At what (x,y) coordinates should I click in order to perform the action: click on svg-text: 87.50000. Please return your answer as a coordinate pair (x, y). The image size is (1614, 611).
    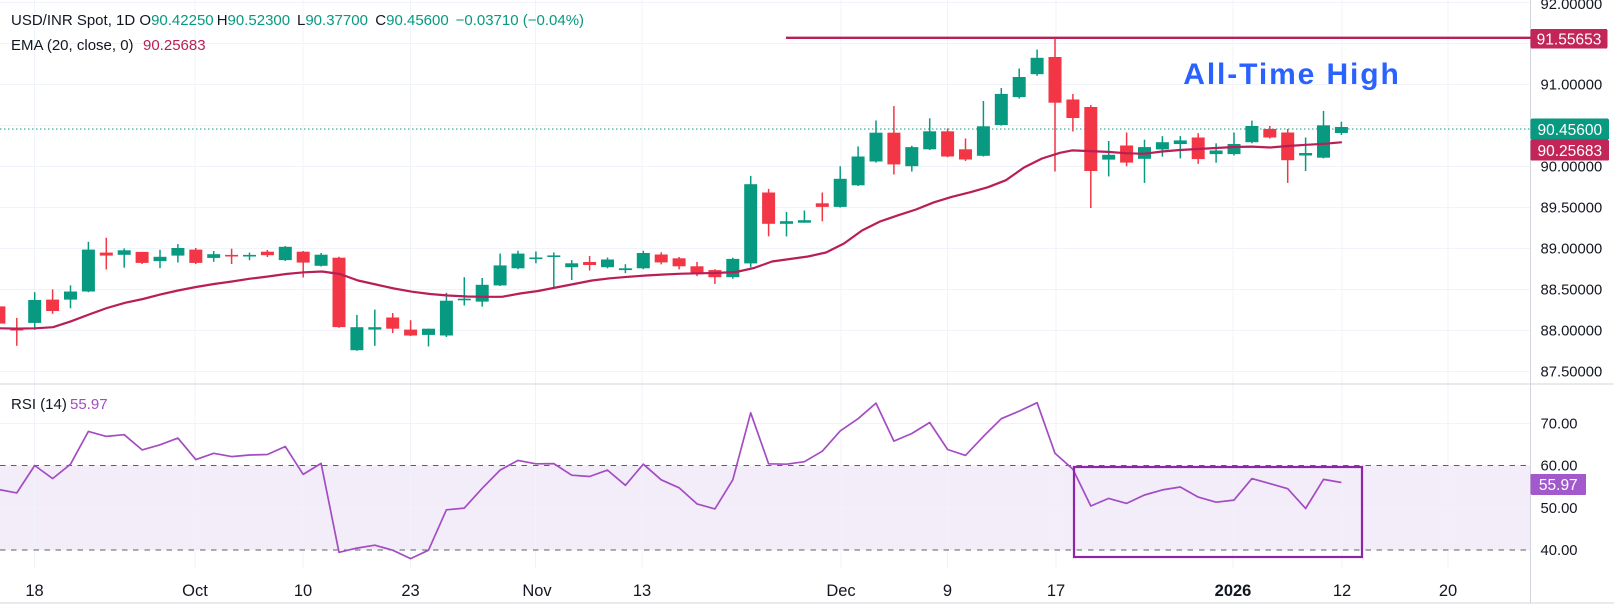
    Looking at the image, I should click on (1572, 373).